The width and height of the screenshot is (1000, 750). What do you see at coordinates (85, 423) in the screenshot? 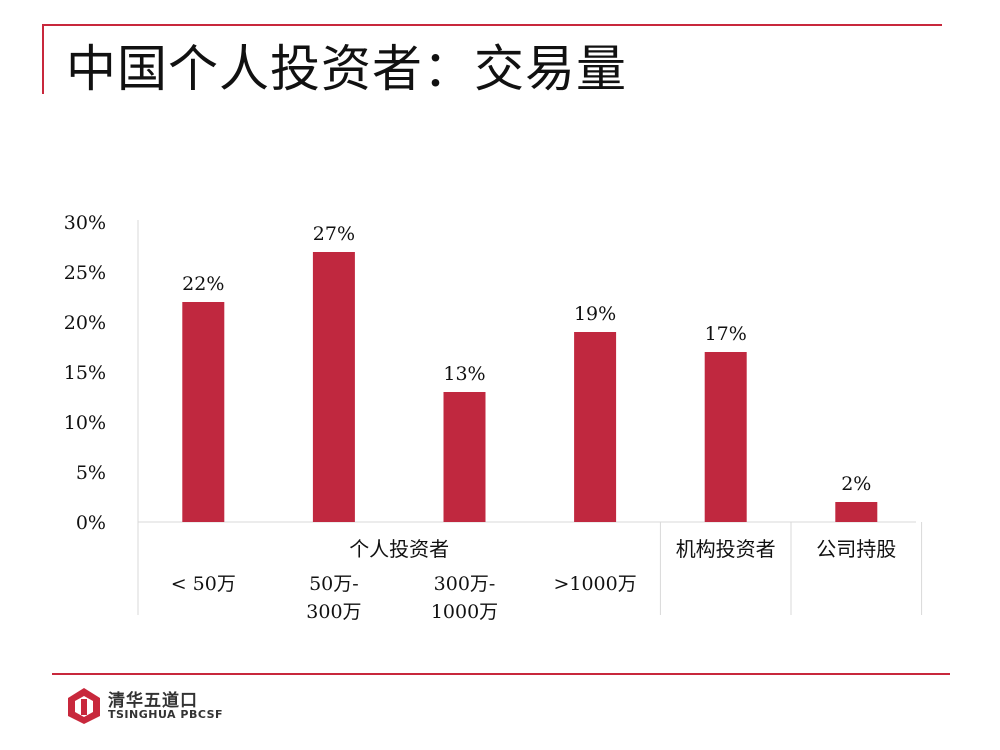
I see `y-tick-label: 10%` at bounding box center [85, 423].